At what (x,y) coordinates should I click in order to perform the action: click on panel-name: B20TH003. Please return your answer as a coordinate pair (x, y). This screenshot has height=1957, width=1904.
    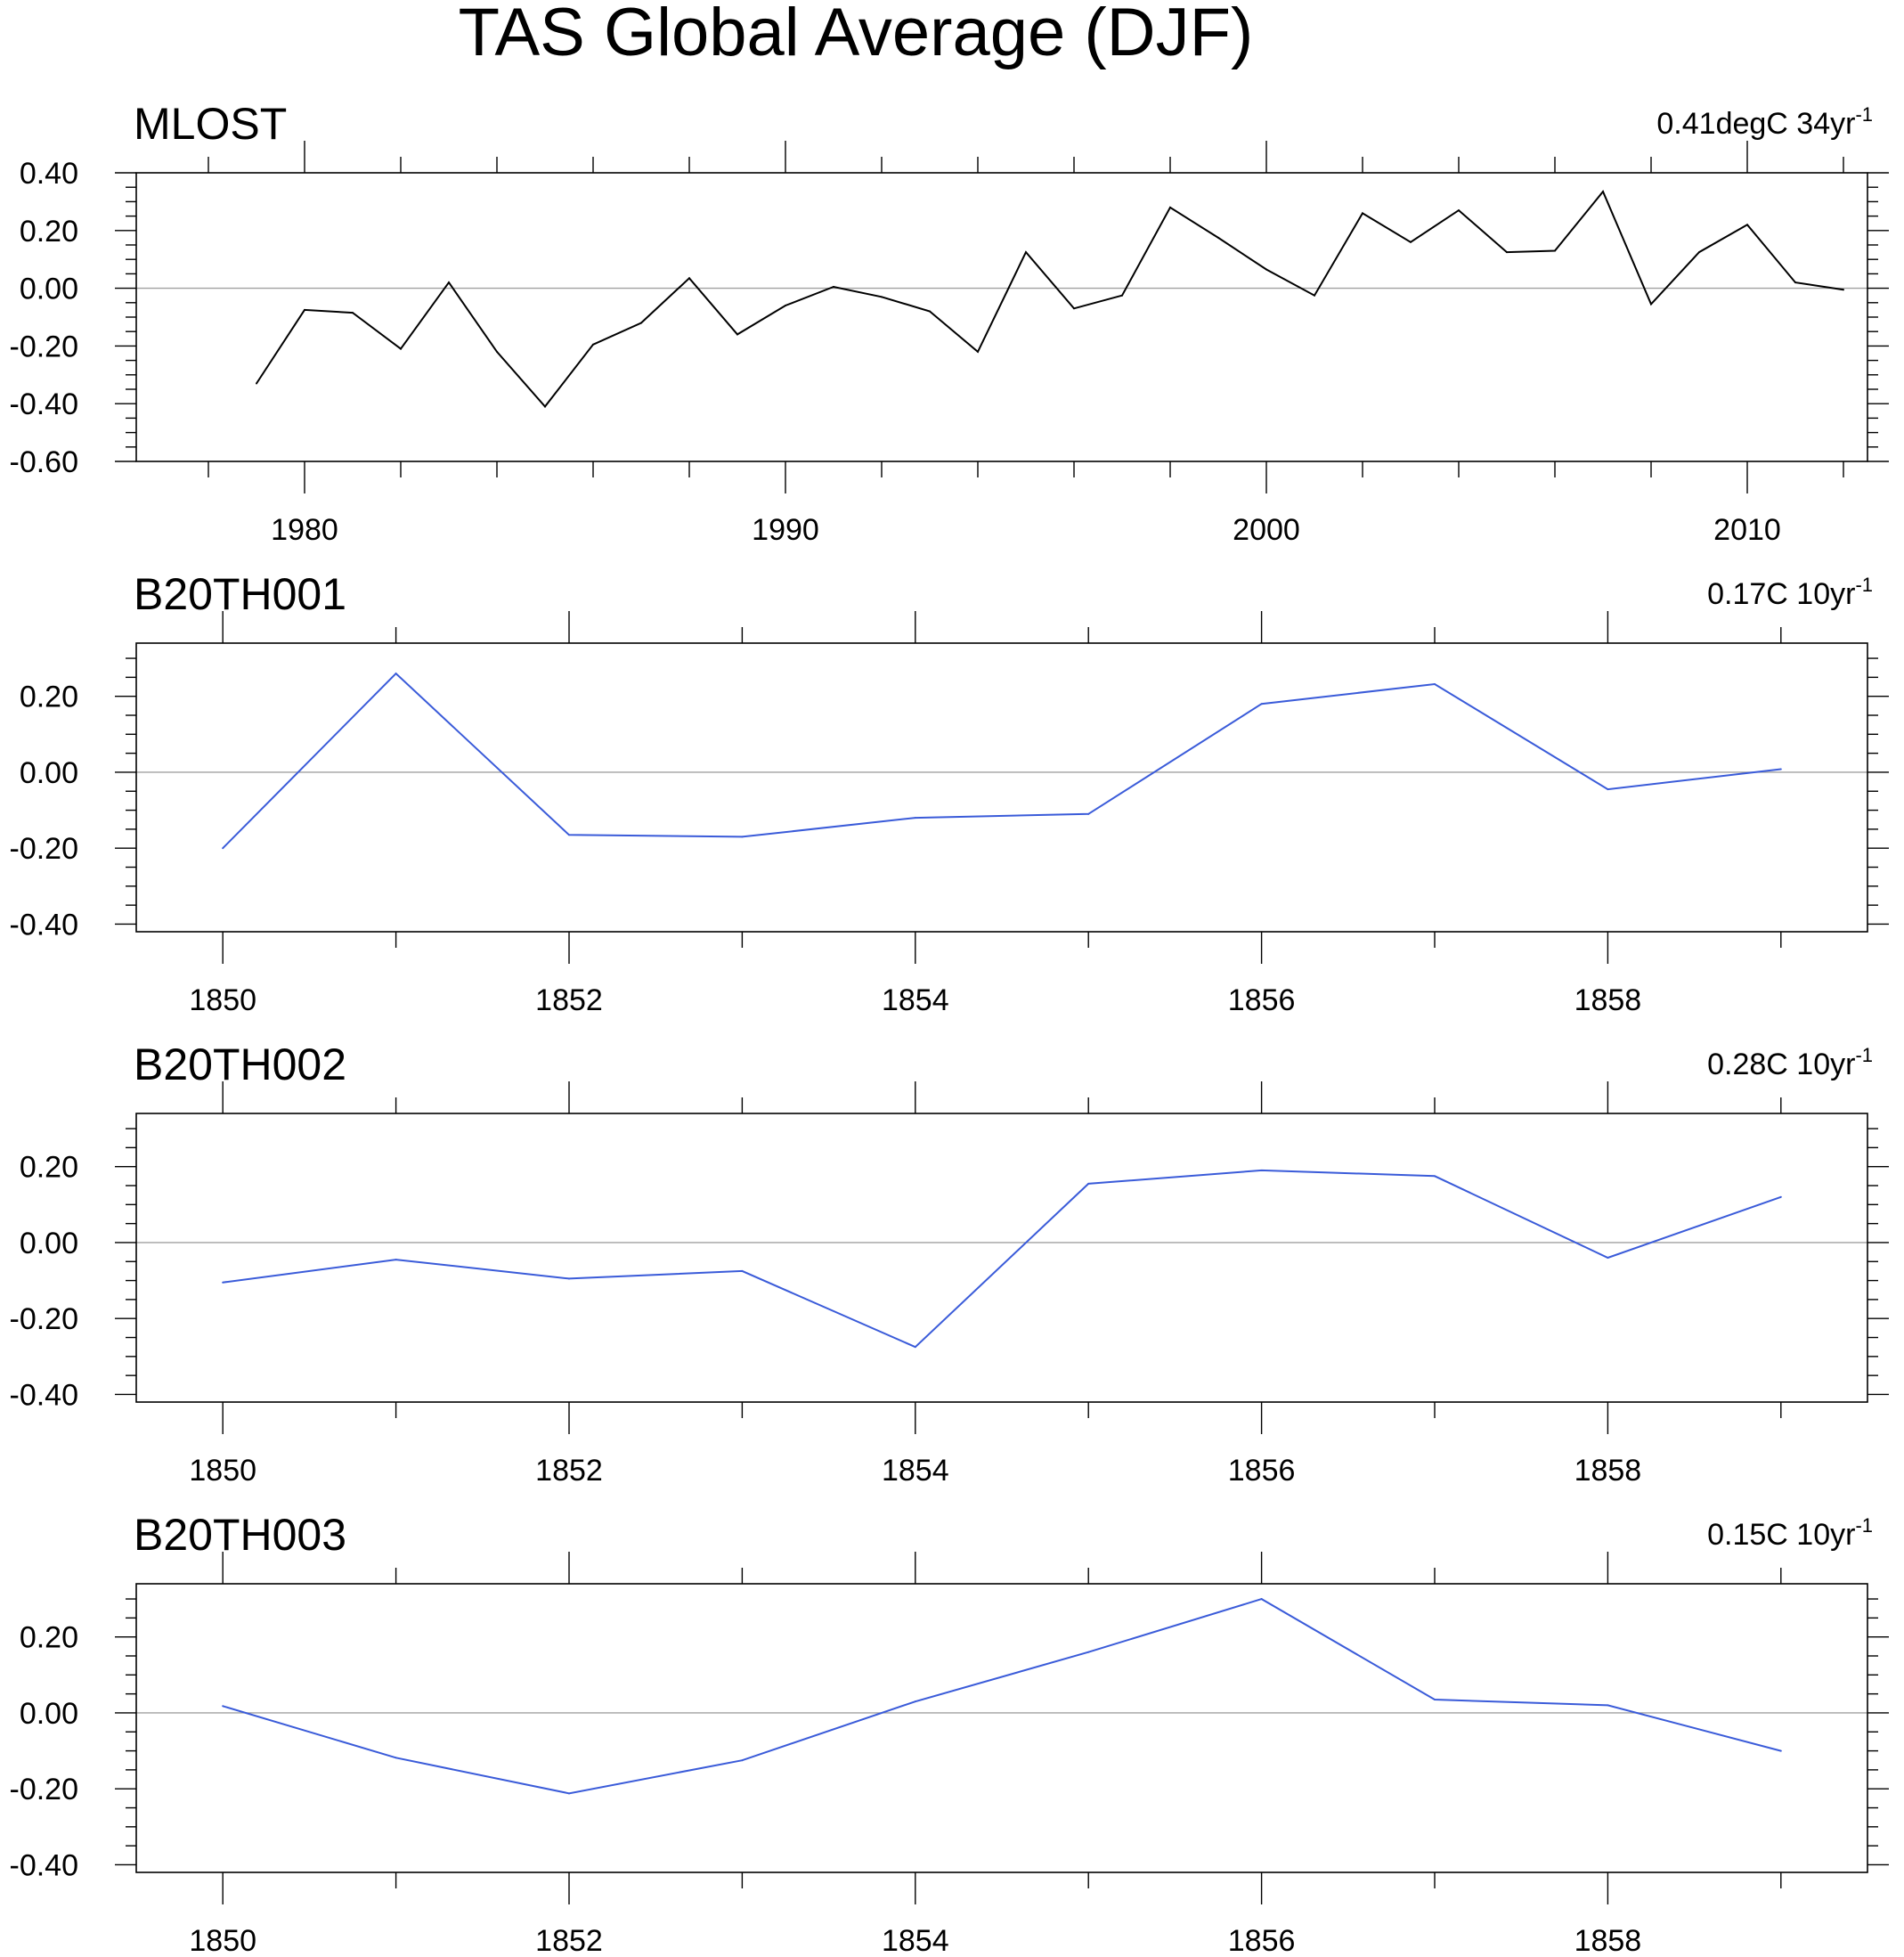
    Looking at the image, I should click on (240, 1535).